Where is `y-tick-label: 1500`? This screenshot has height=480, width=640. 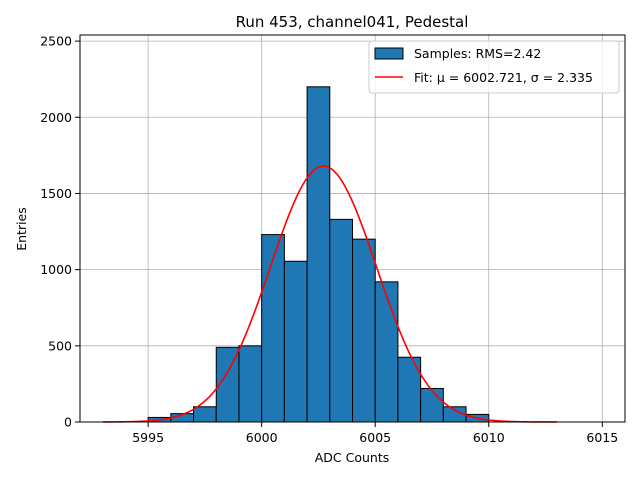 y-tick-label: 1500 is located at coordinates (56, 193).